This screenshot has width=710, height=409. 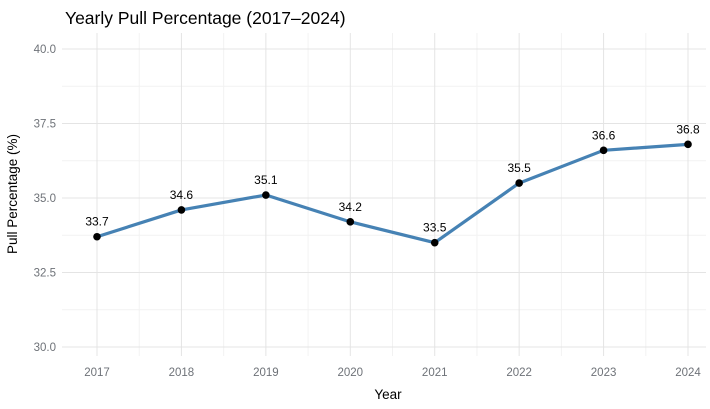 What do you see at coordinates (435, 228) in the screenshot?
I see `point-label: 33.5` at bounding box center [435, 228].